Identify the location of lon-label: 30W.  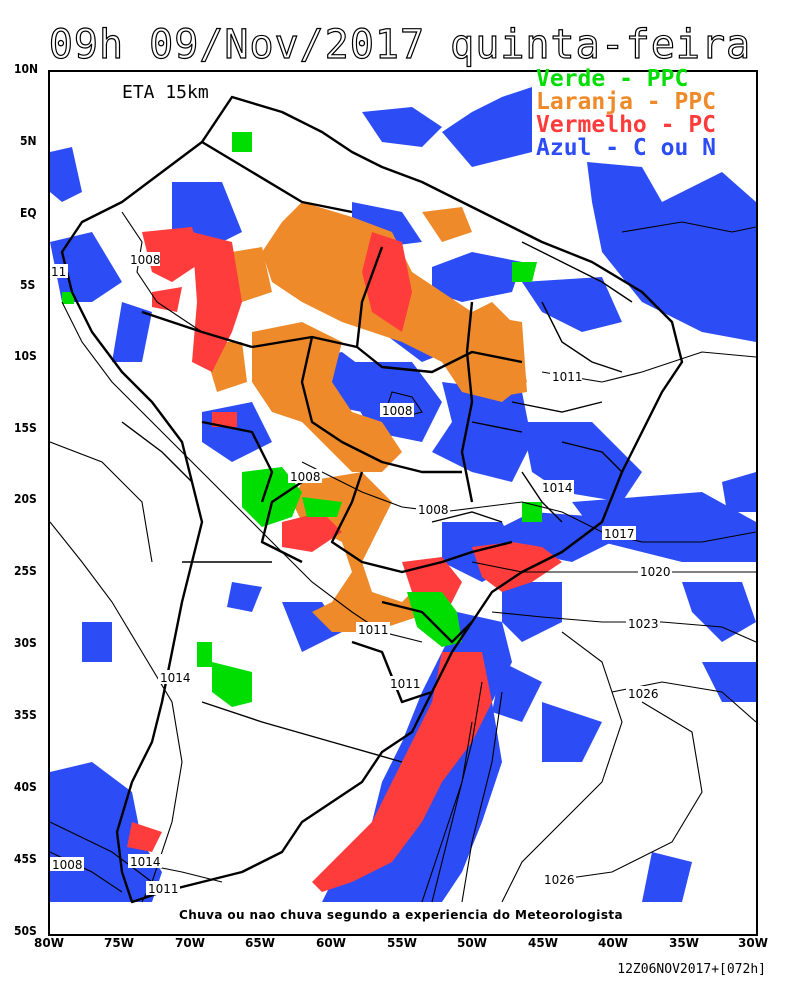
(753, 943).